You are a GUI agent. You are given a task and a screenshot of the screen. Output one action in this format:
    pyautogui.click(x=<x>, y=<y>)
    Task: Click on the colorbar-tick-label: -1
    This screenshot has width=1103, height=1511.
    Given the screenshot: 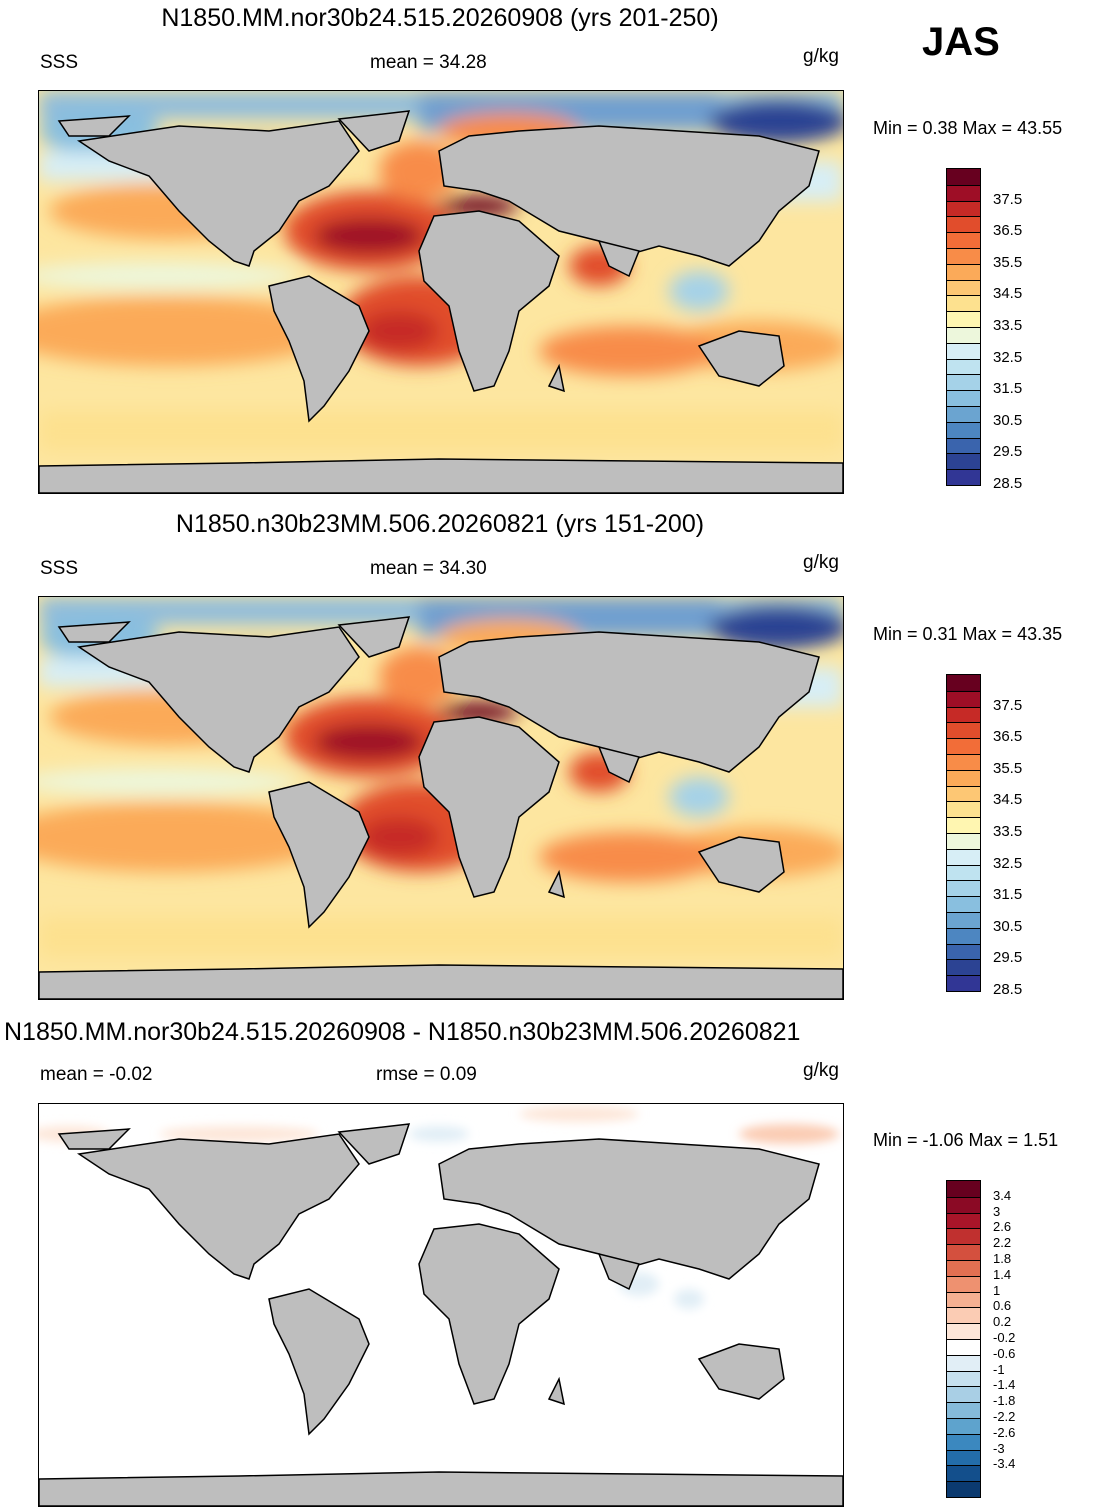 What is the action you would take?
    pyautogui.click(x=999, y=1369)
    